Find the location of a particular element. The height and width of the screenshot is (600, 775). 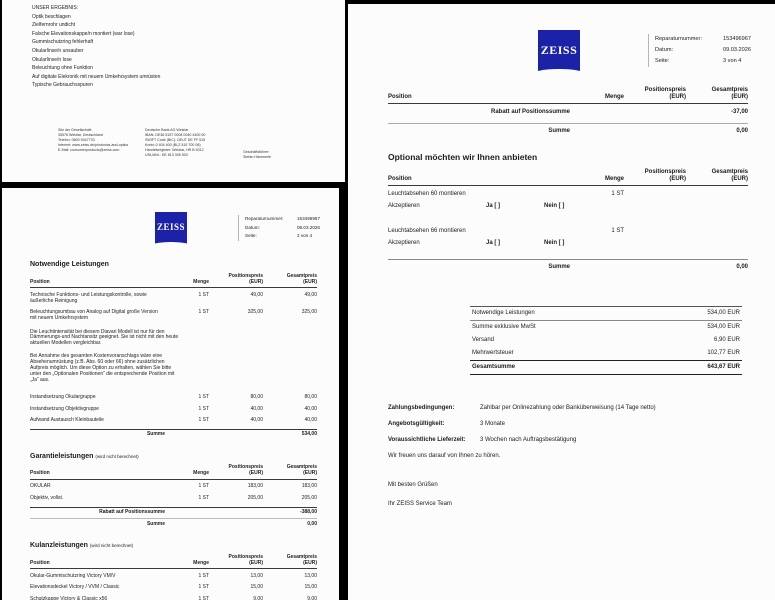

position-total-price: 205,00 is located at coordinates (309, 497).